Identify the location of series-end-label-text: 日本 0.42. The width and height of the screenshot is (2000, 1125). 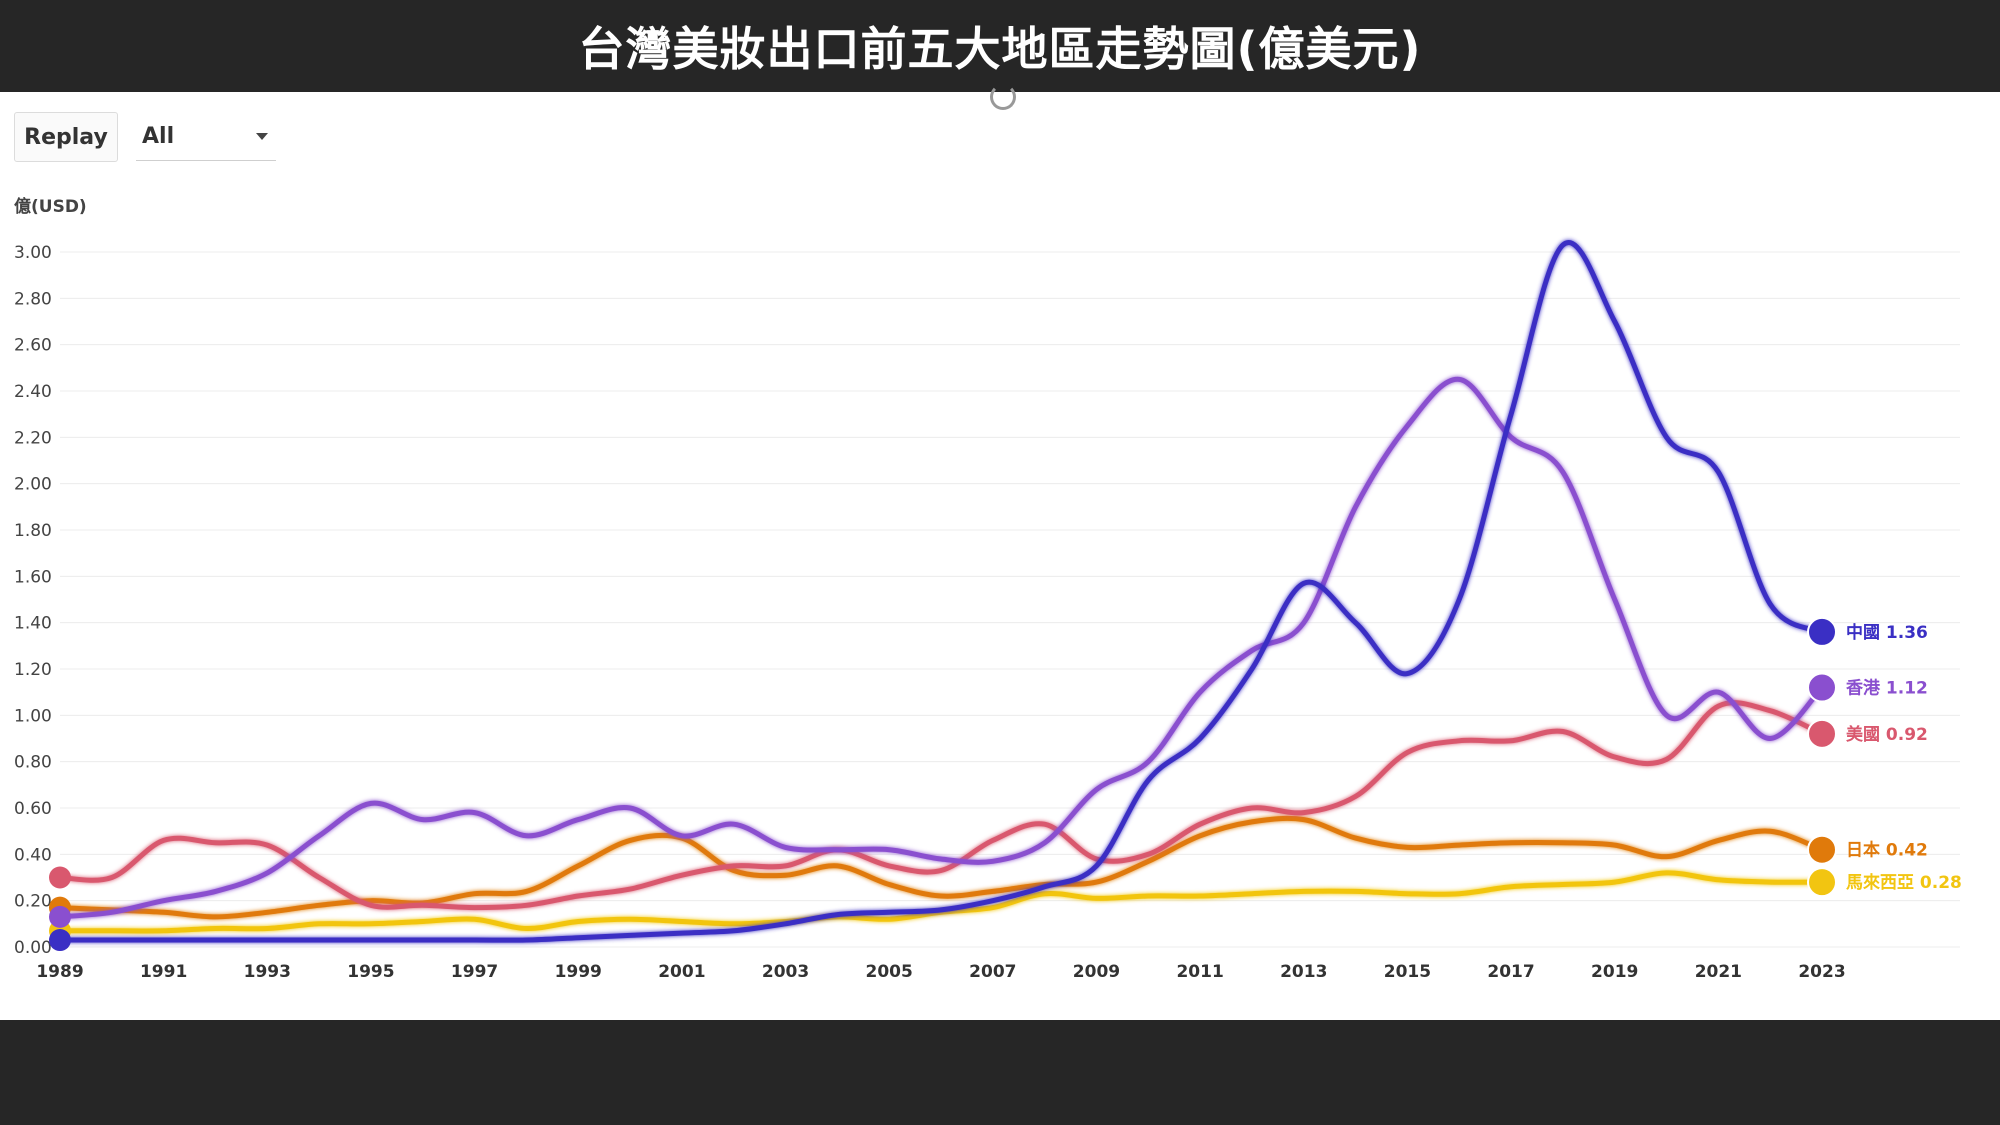
(1887, 850).